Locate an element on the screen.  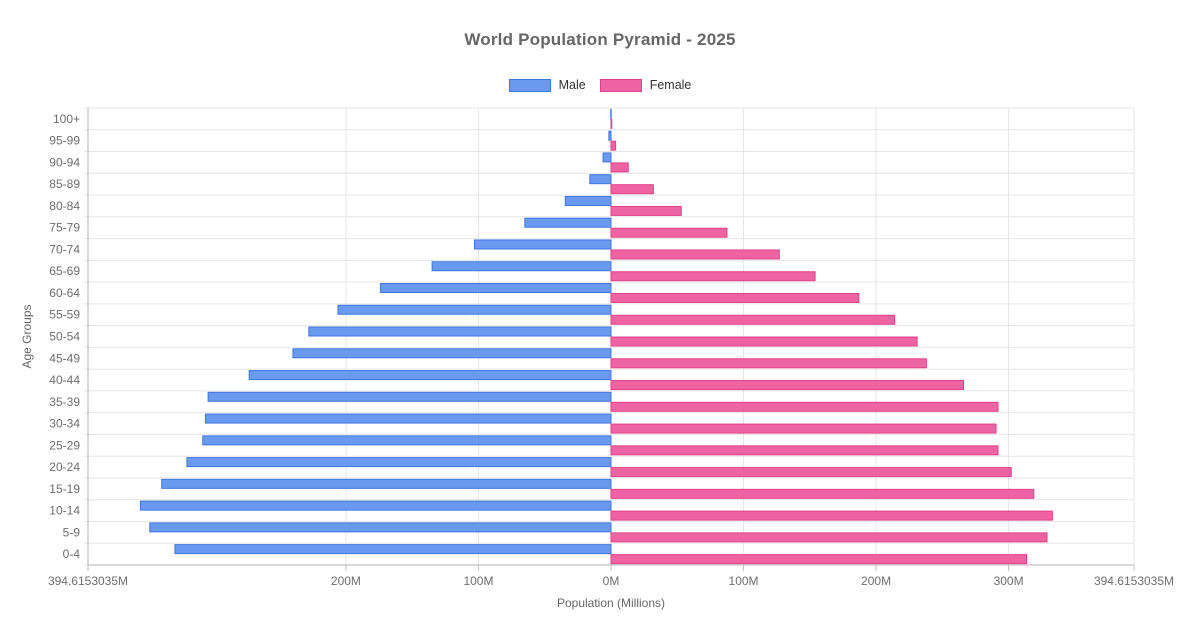
y-tick-label: 45-49 is located at coordinates (64, 358).